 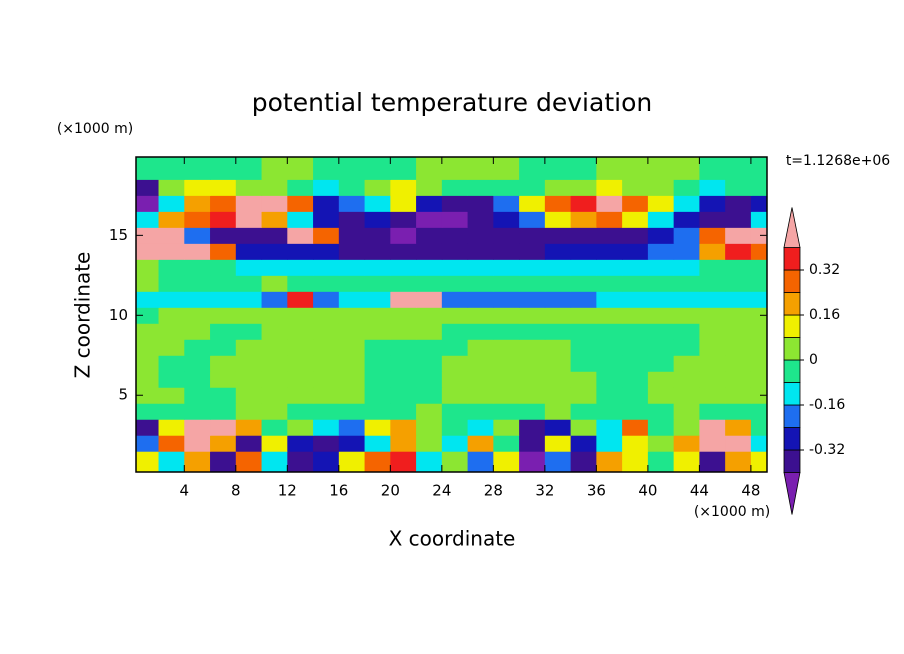 What do you see at coordinates (596, 491) in the screenshot?
I see `x-tick-label: 36` at bounding box center [596, 491].